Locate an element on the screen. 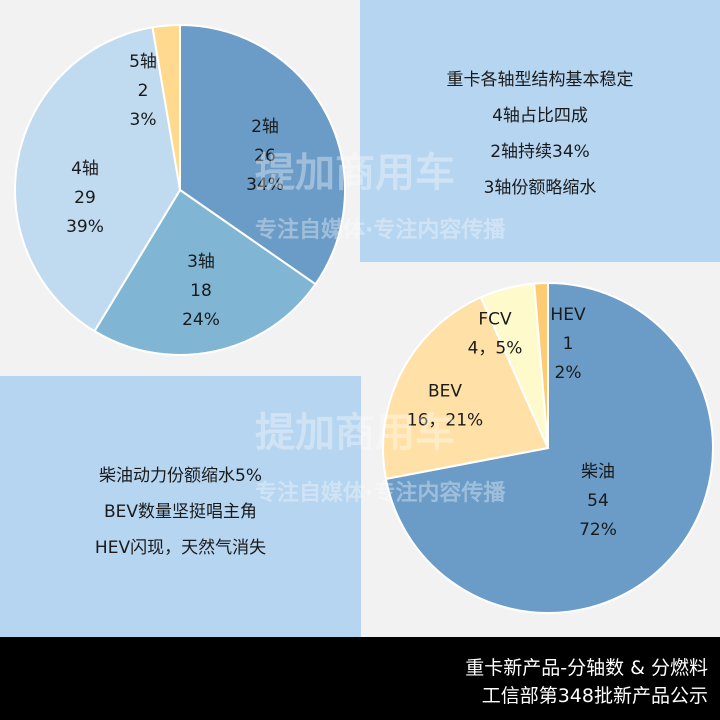  data-label: 3轴 is located at coordinates (201, 262).